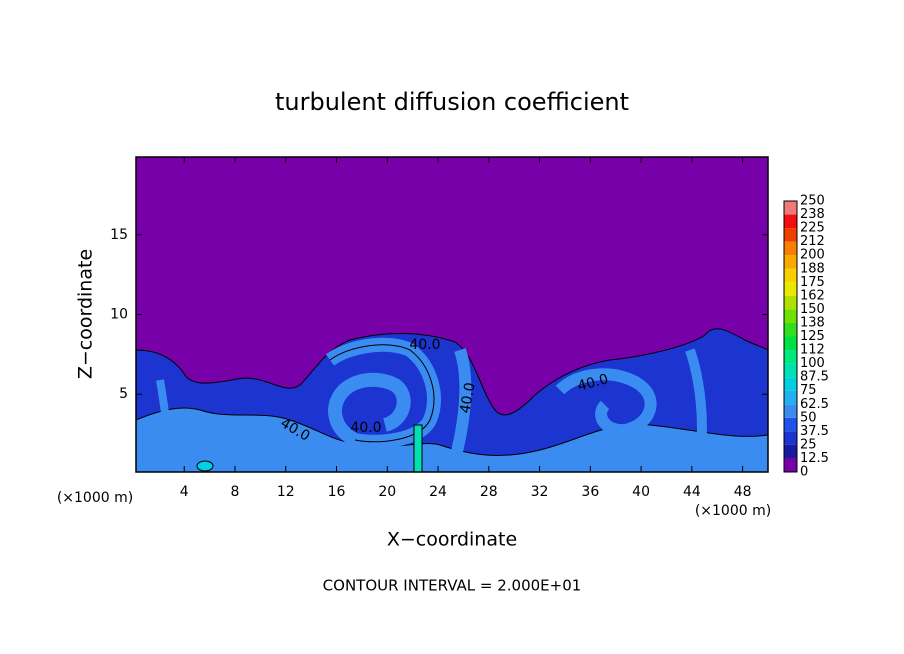 This screenshot has width=904, height=654. Describe the element at coordinates (808, 417) in the screenshot. I see `colorbar-label: 50` at that location.